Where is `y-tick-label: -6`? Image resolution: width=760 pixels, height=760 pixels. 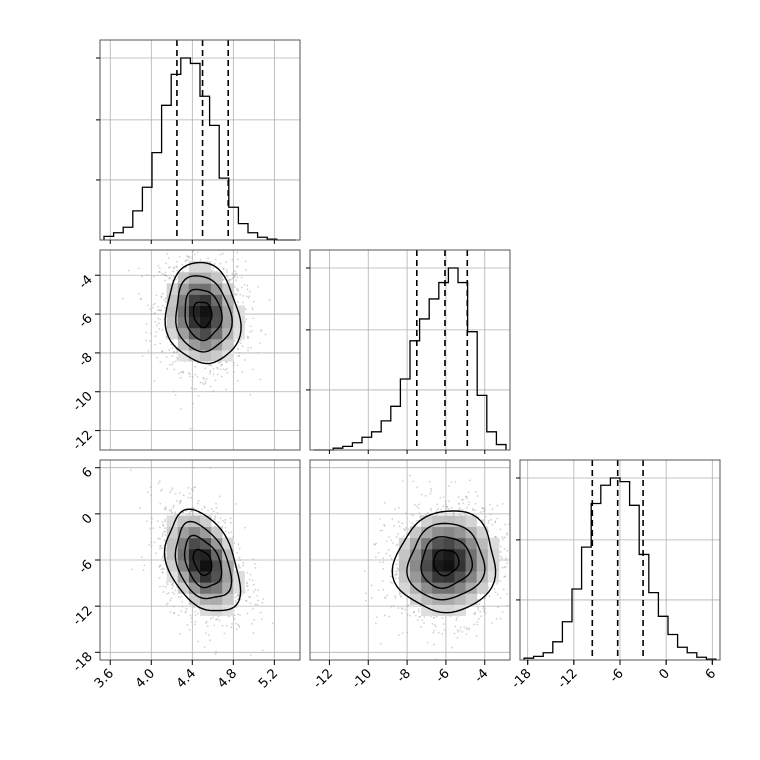 y-tick-label: -6 is located at coordinates (86, 567).